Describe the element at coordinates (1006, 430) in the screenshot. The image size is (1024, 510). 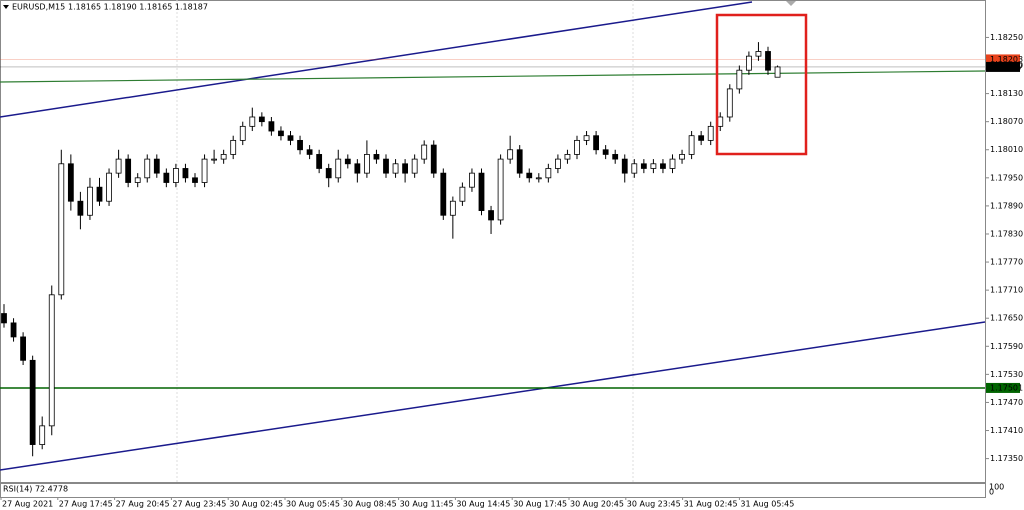
I see `y-tick-label: 1.17410` at that location.